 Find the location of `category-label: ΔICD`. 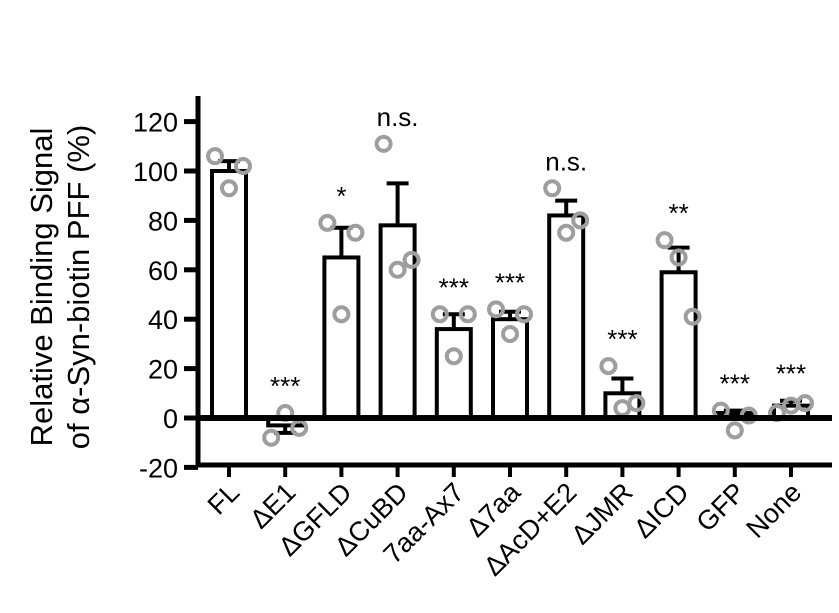

category-label: ΔICD is located at coordinates (661, 510).